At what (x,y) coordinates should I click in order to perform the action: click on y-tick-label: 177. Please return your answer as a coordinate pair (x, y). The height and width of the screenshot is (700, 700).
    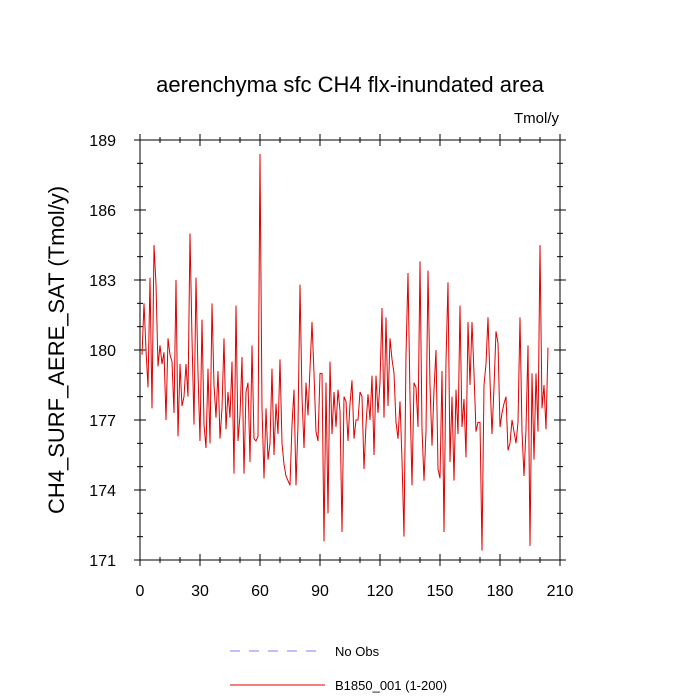
    Looking at the image, I should click on (102, 421).